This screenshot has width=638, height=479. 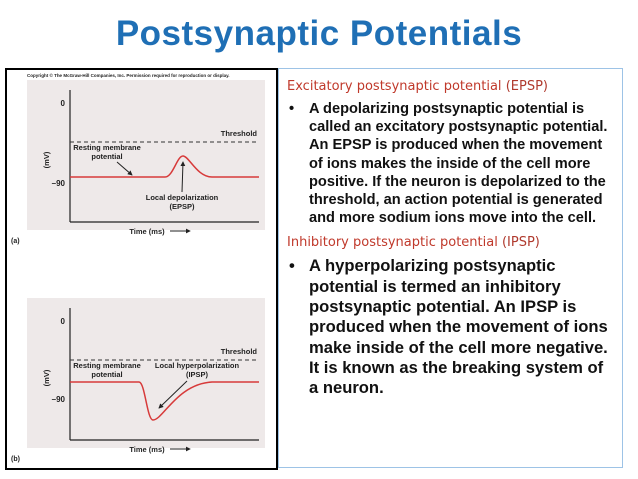 I want to click on section-heading: Excitatory postsynaptic potential (EPSP), so click(x=450, y=86).